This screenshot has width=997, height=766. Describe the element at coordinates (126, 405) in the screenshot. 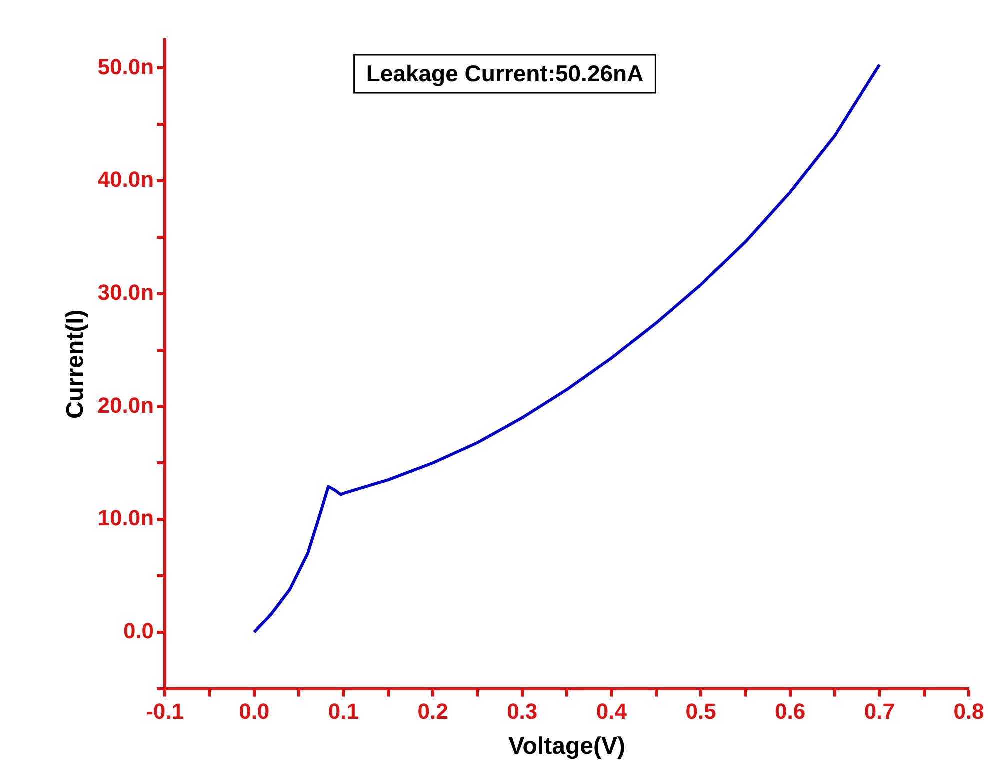

I see `y-tick-label: 20.0n` at that location.